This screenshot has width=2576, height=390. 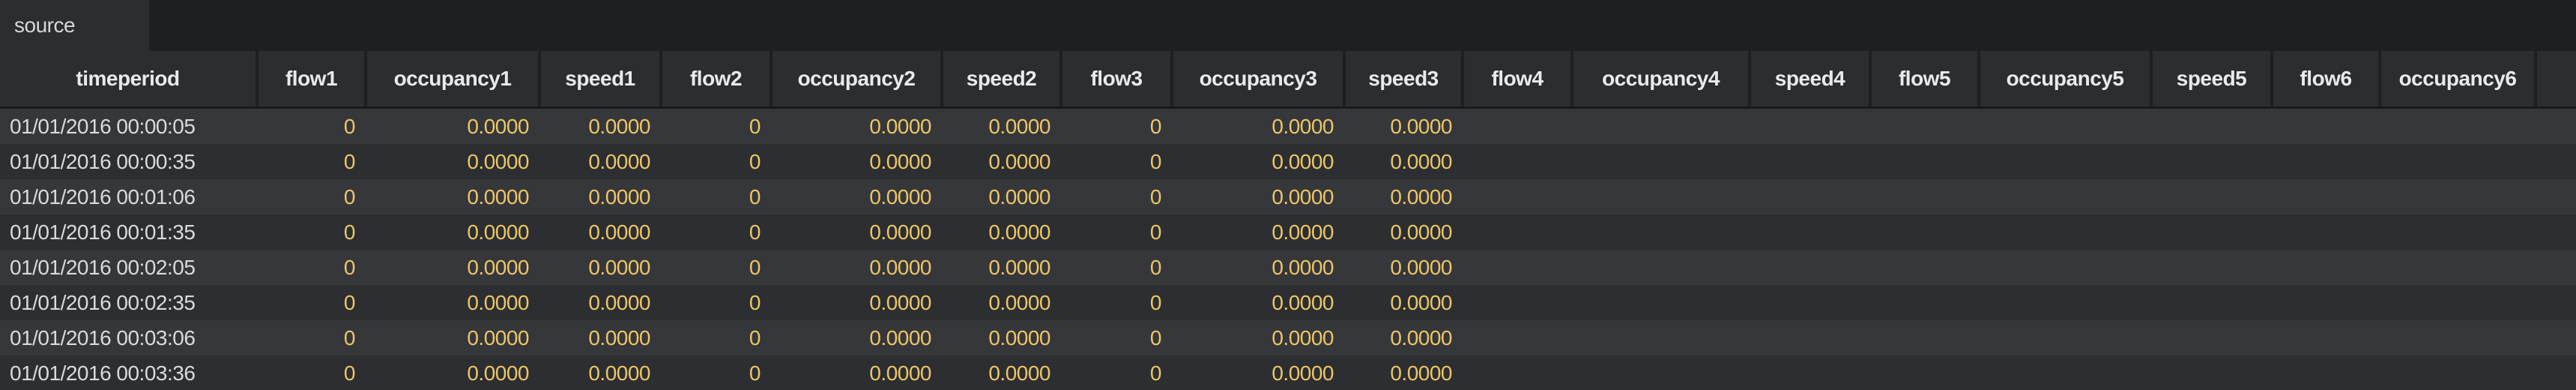 What do you see at coordinates (103, 126) in the screenshot?
I see `cell-timeperiod: 01/01/2016 00:00:05` at bounding box center [103, 126].